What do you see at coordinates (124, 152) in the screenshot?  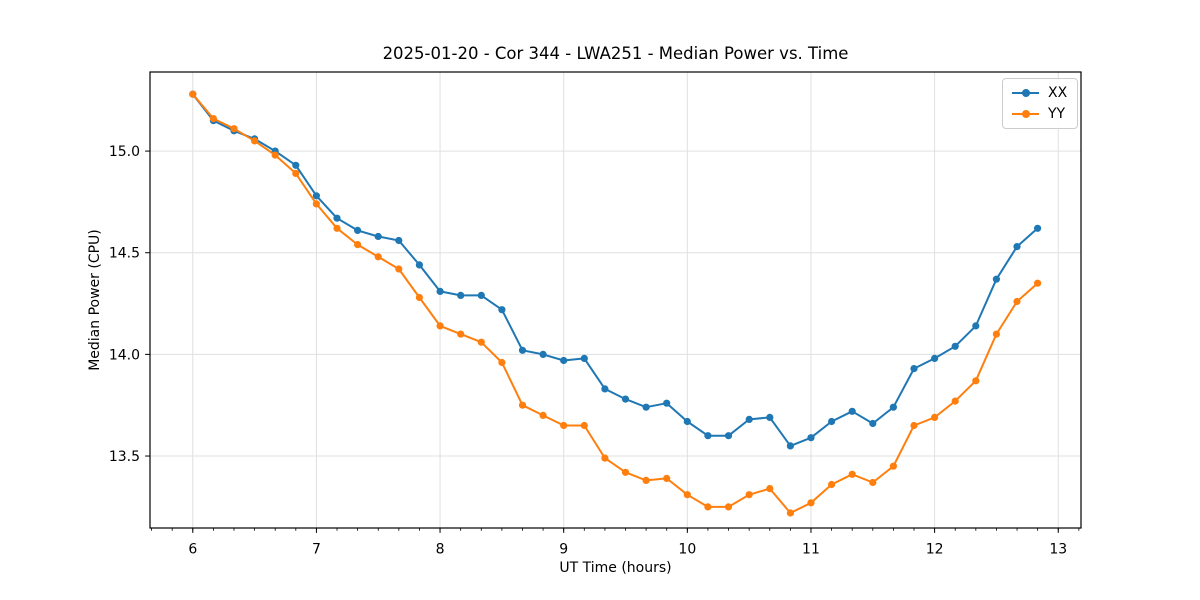 I see `y-tick-label: 15.0` at bounding box center [124, 152].